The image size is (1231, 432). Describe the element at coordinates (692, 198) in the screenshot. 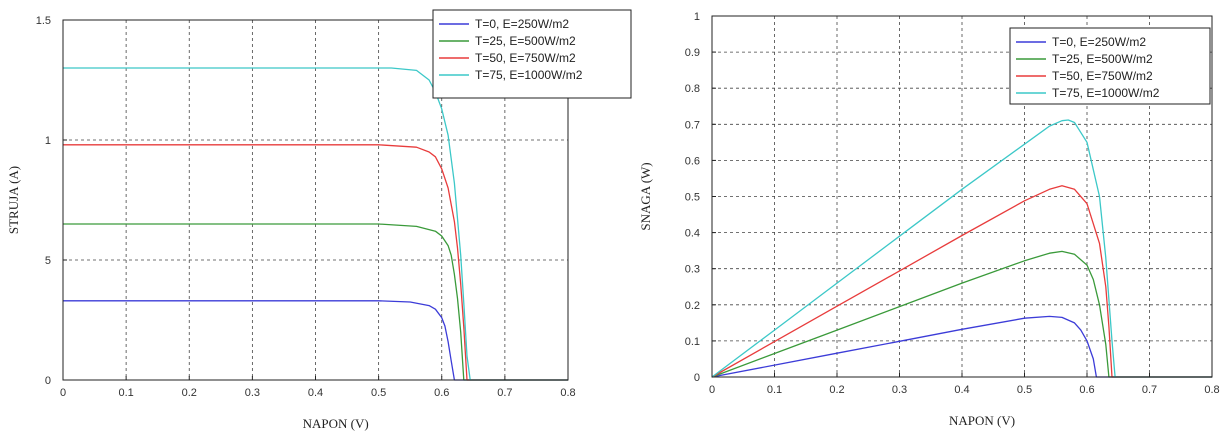

I see `y-tick-label: 0.5` at that location.